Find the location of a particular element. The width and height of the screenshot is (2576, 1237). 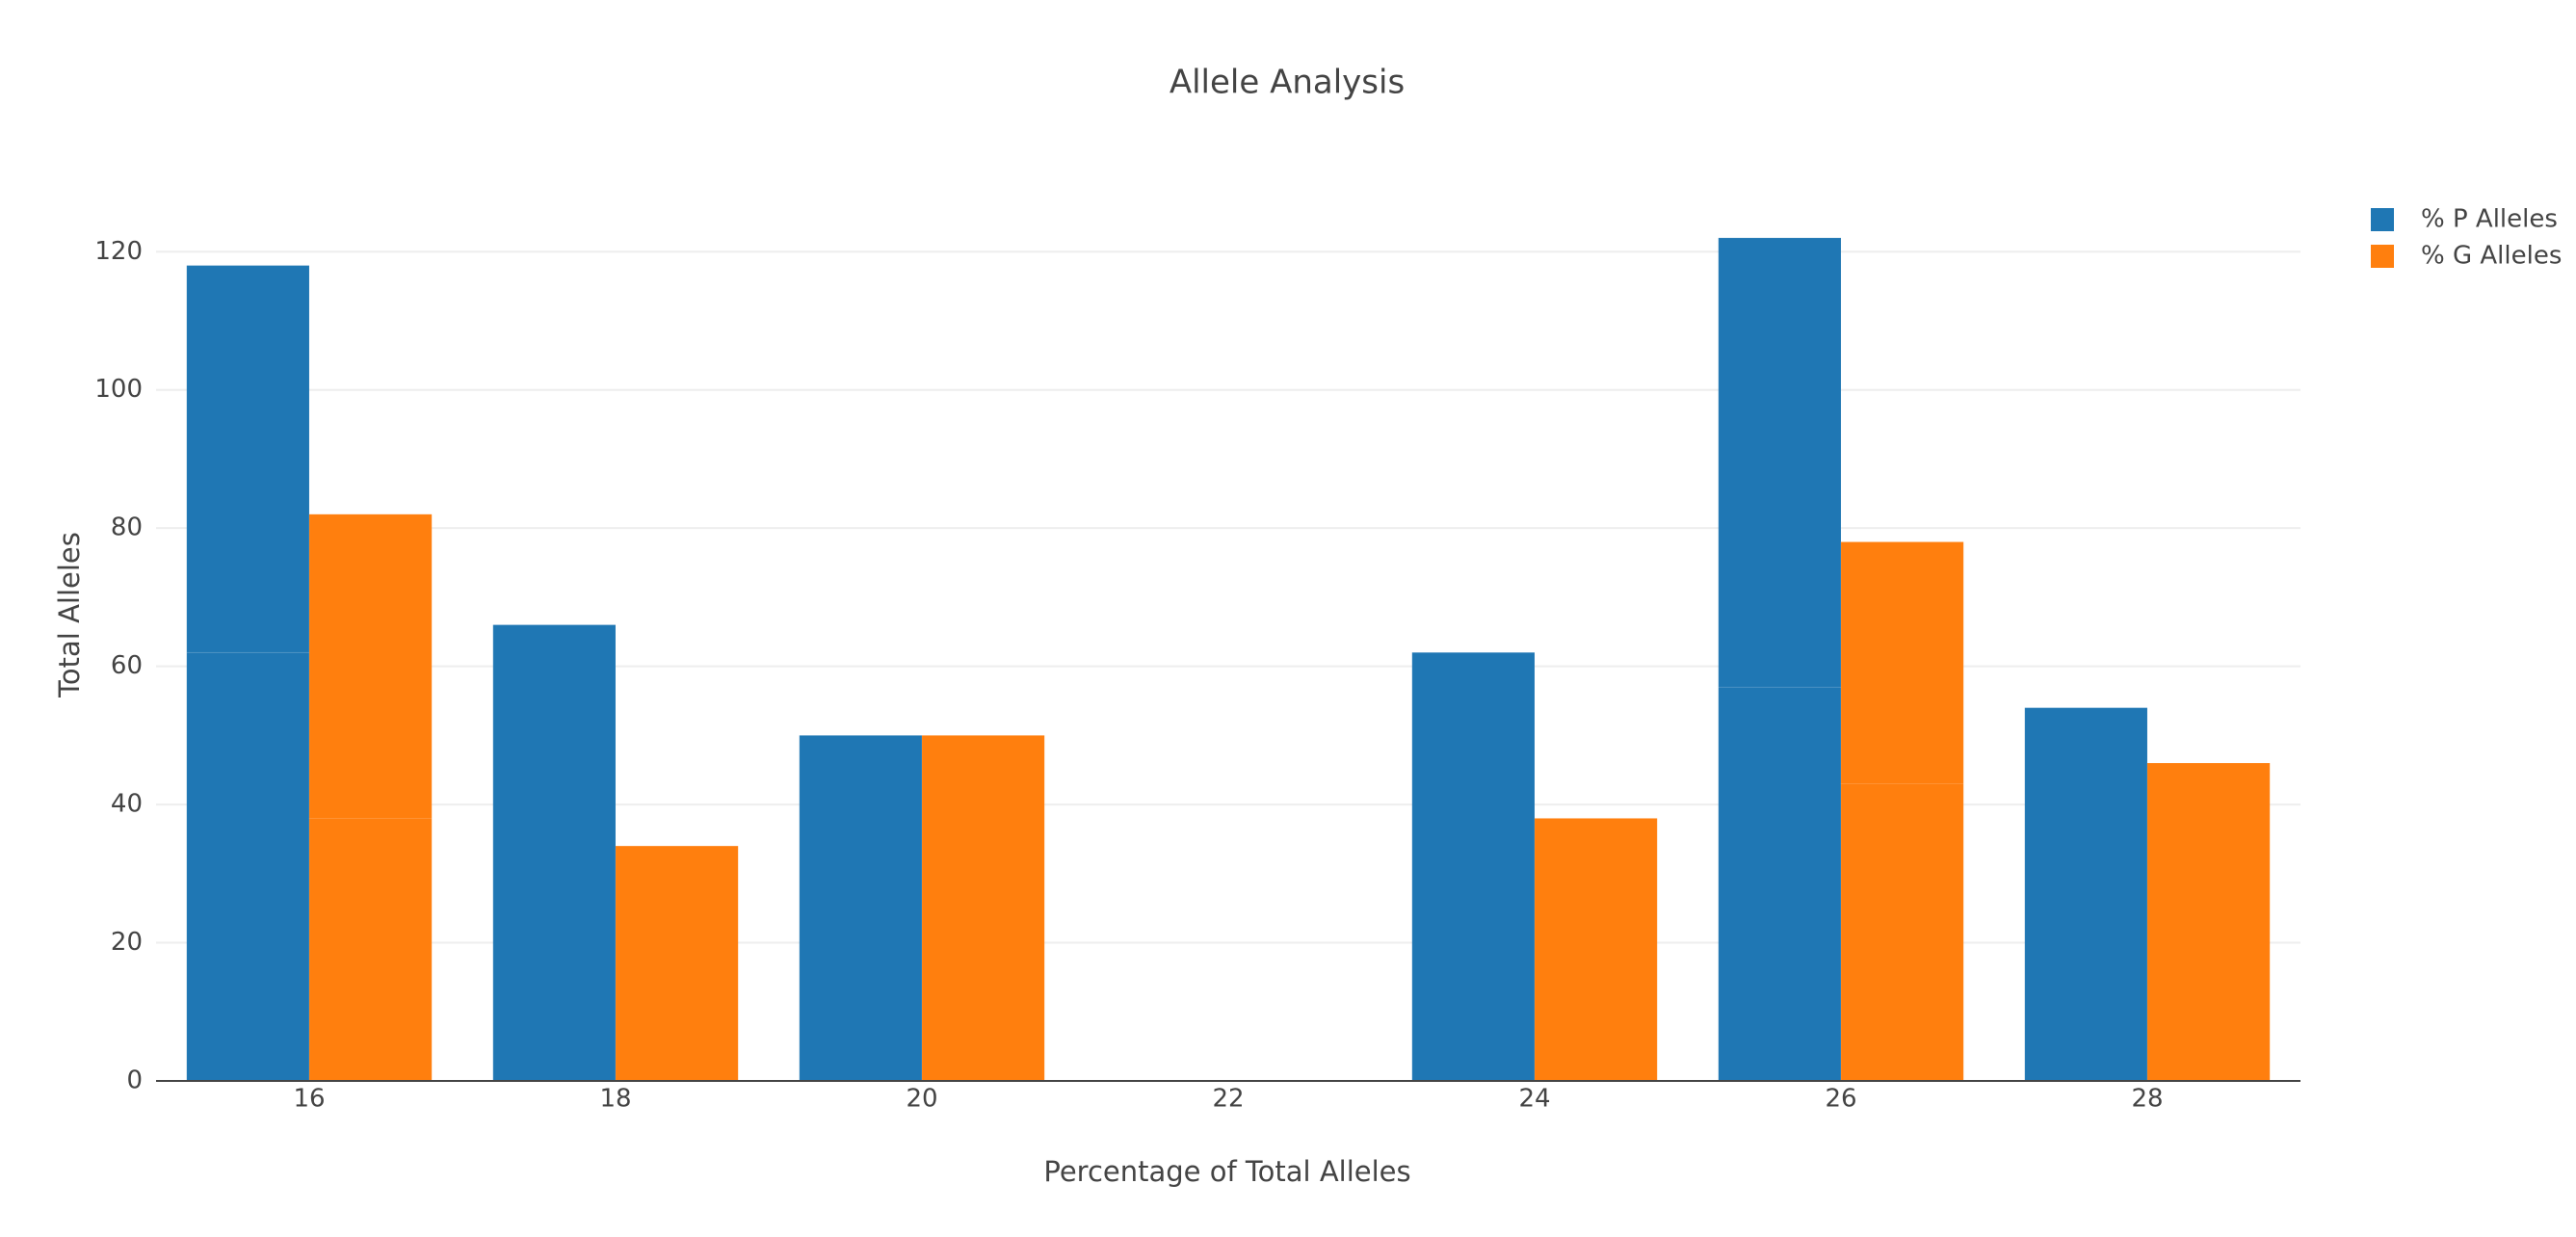

y-tick-label: 40 is located at coordinates (127, 804).